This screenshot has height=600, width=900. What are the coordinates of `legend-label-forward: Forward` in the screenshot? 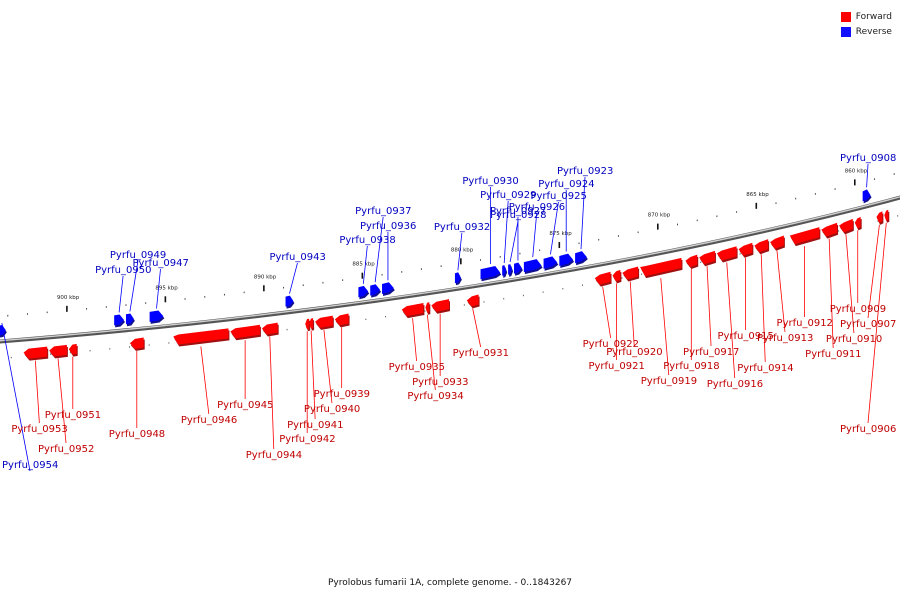 It's located at (873, 16).